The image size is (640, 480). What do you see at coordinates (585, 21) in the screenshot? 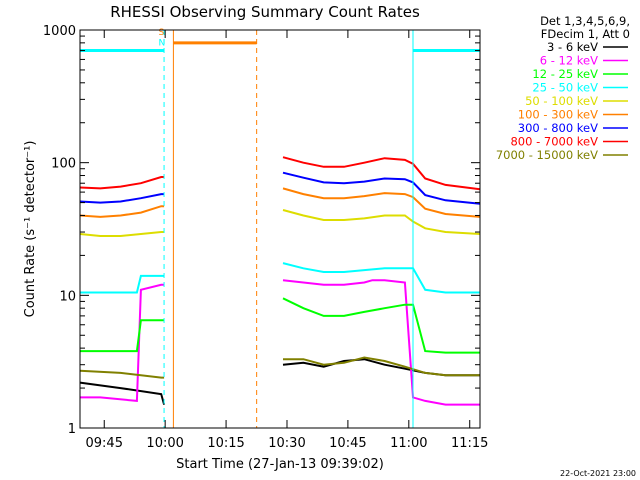
I see `legend-header-line-1: Det 1,3,4,5,6,9,` at bounding box center [585, 21].